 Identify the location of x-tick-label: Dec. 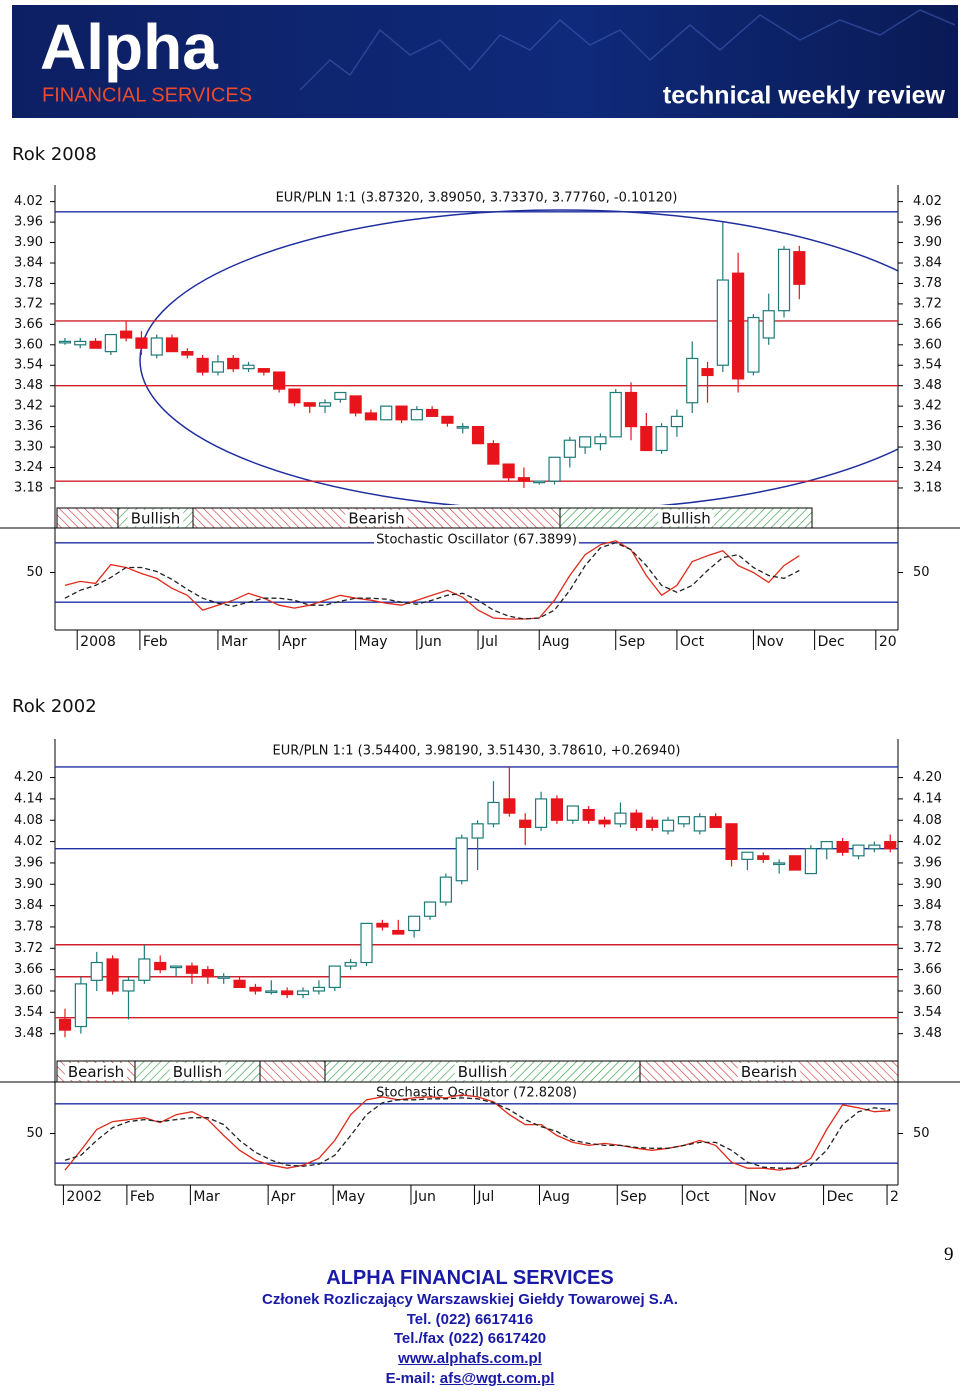
(840, 1197).